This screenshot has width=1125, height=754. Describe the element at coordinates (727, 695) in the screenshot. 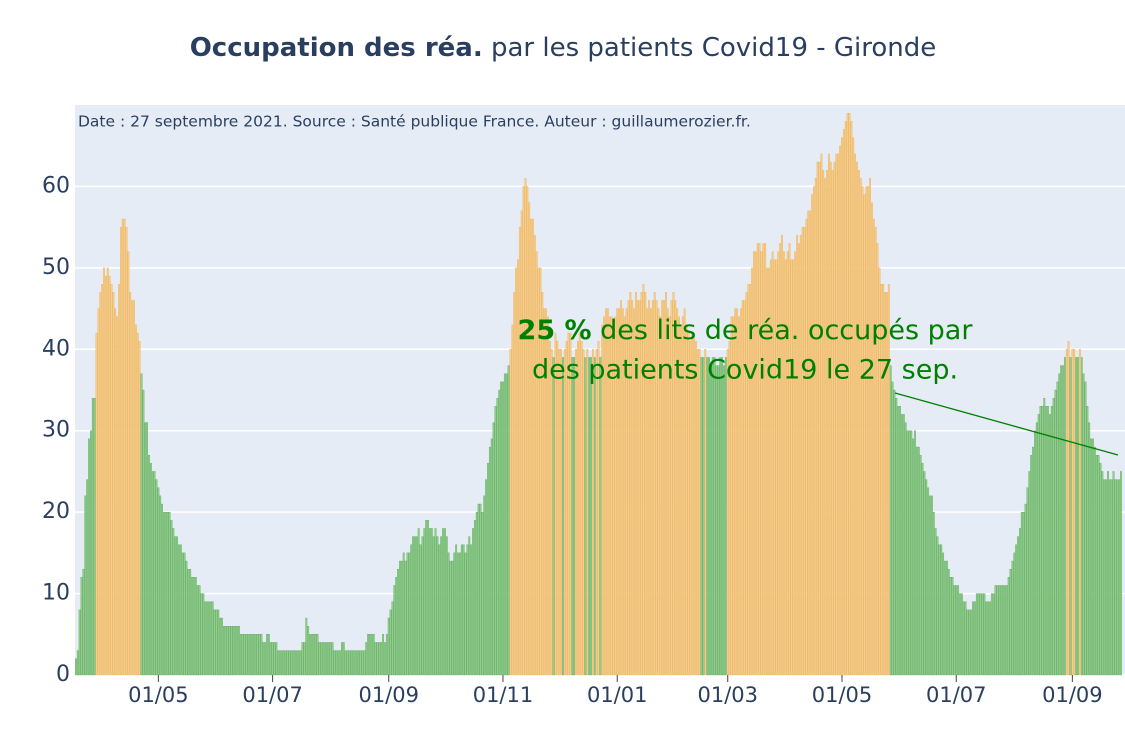

I see `x-tick-label: 01/03` at that location.